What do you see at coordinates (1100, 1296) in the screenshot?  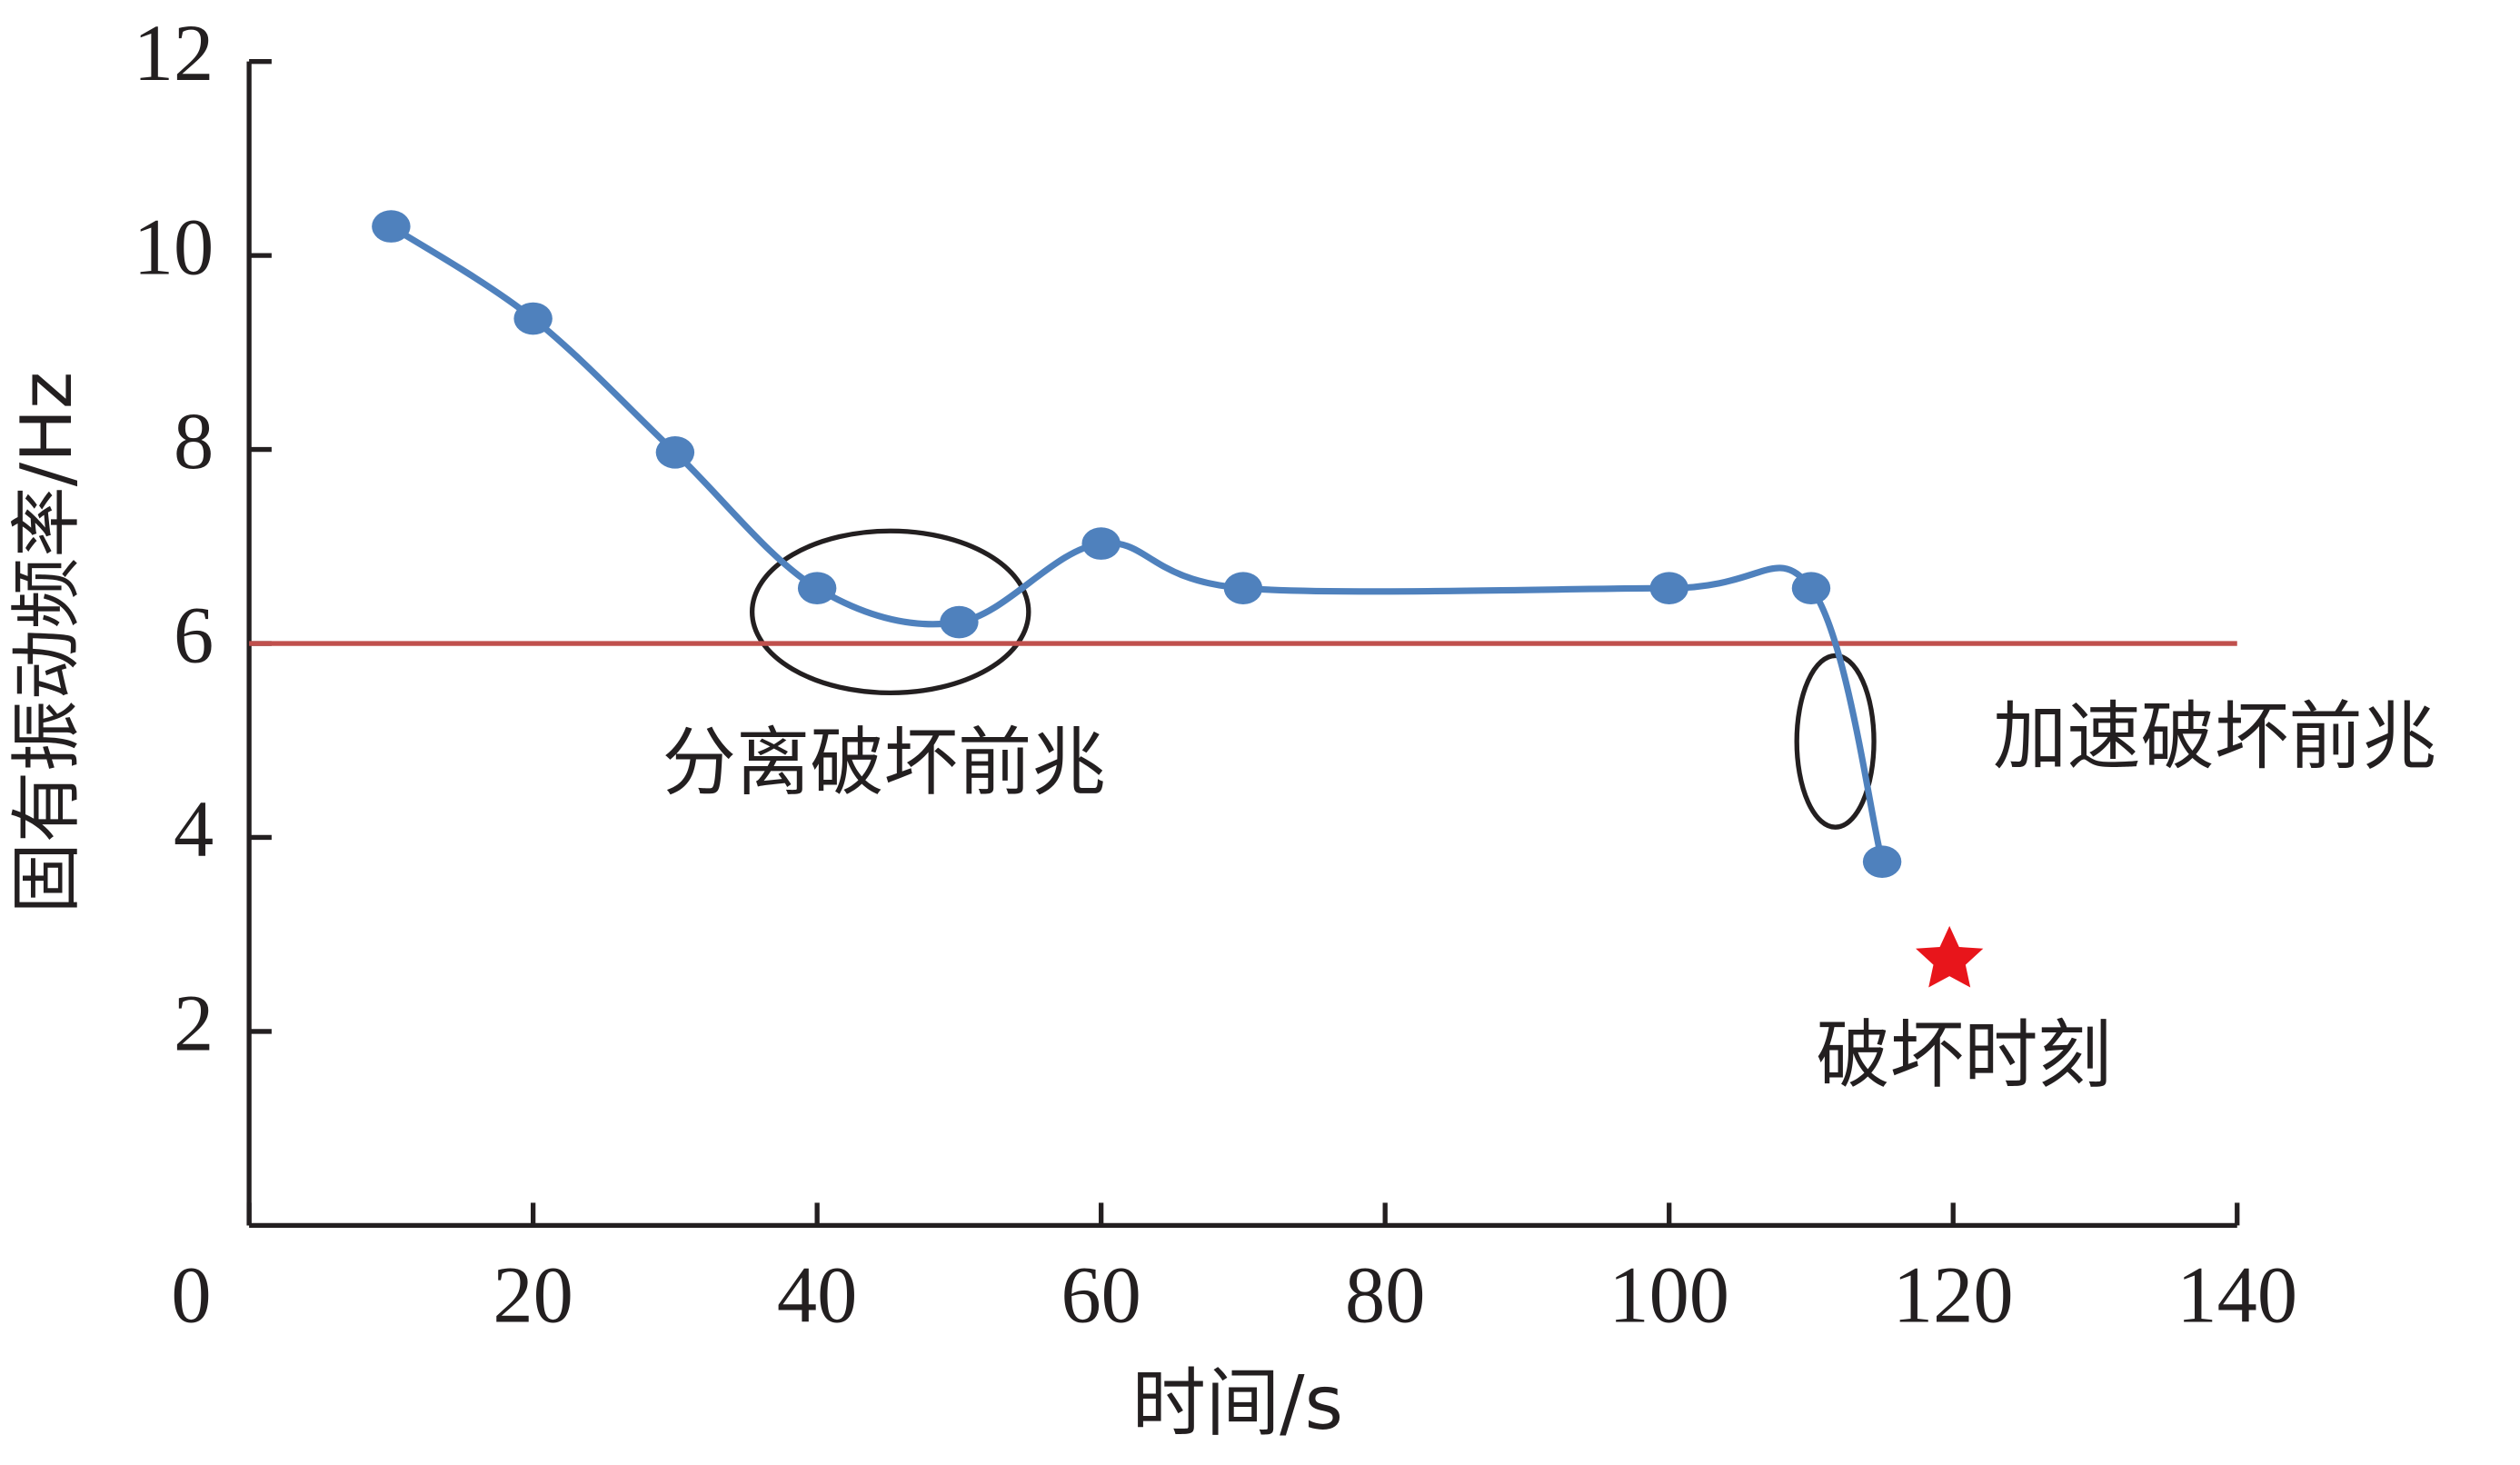 I see `x-tick-label: 60` at bounding box center [1100, 1296].